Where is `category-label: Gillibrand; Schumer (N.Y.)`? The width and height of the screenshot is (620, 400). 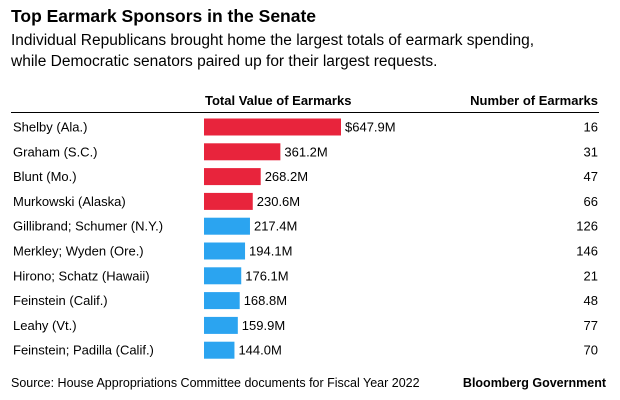
category-label: Gillibrand; Schumer (N.Y.) is located at coordinates (88, 226).